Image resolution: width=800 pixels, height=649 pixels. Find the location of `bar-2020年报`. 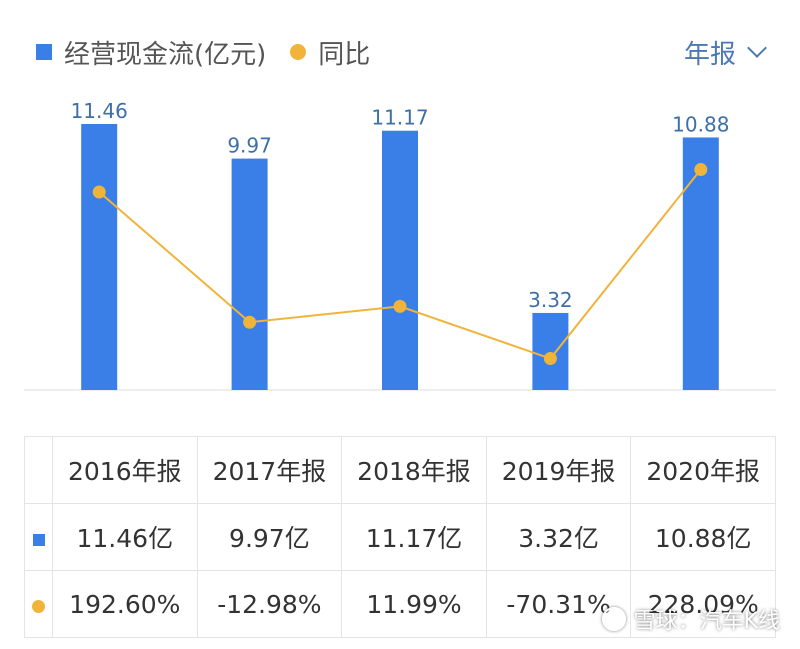

bar-2020年报 is located at coordinates (700, 263).